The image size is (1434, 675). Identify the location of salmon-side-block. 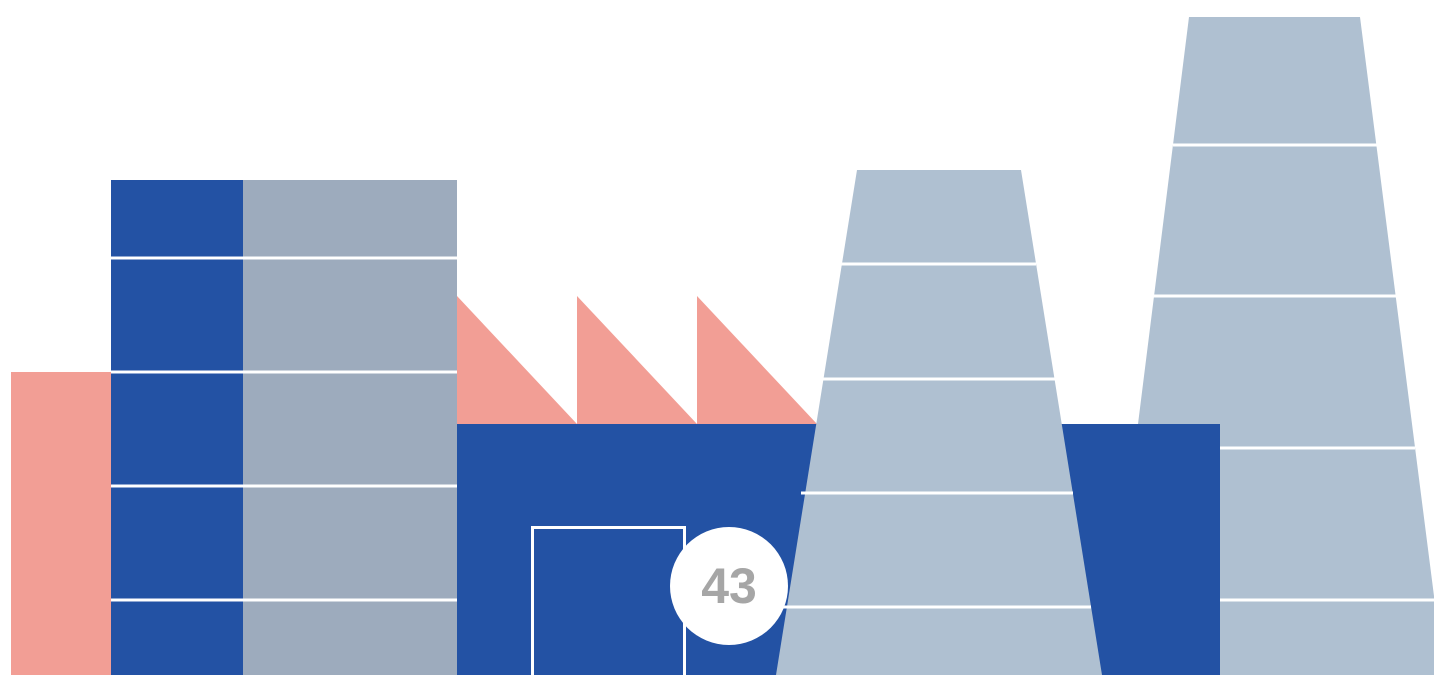
(61, 523).